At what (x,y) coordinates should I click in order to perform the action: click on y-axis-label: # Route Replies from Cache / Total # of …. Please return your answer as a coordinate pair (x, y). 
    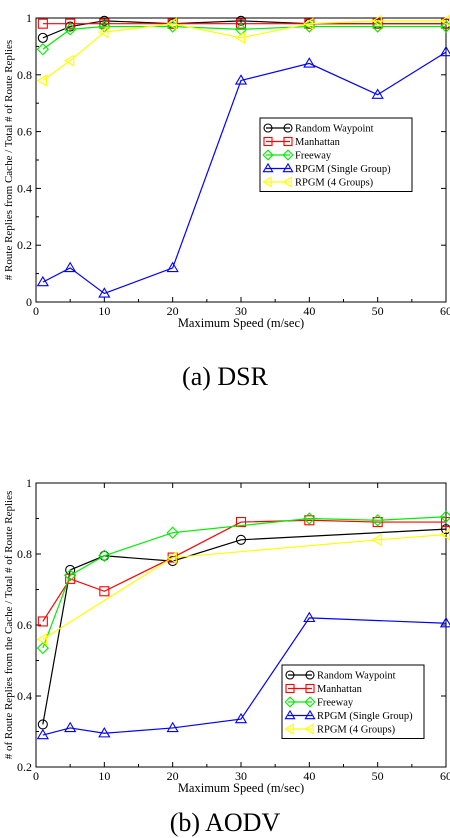
    Looking at the image, I should click on (9, 160).